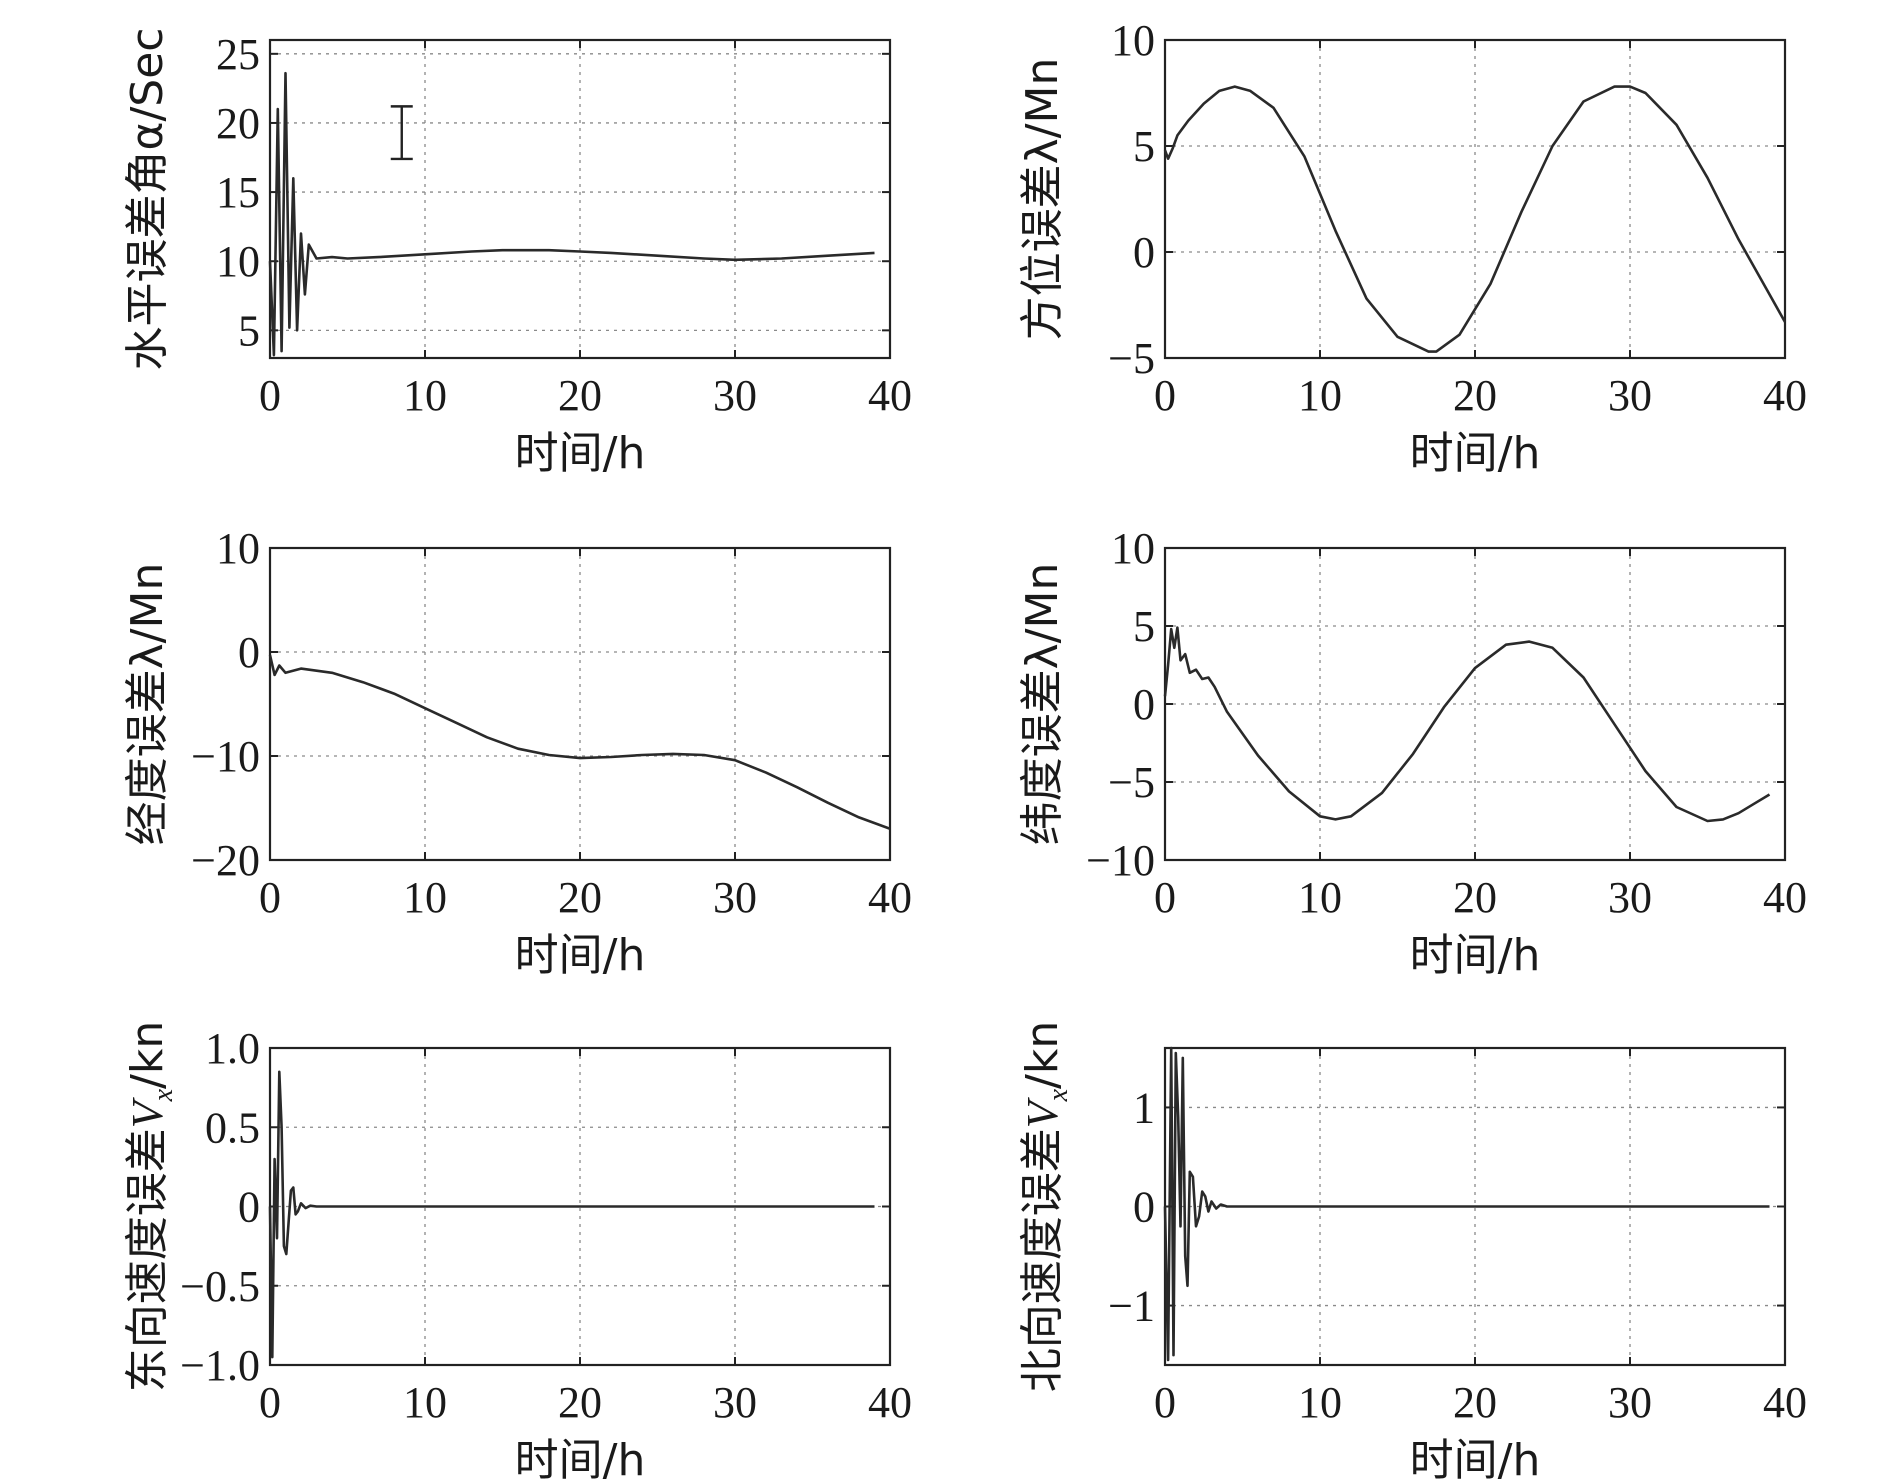  Describe the element at coordinates (1131, 1306) in the screenshot. I see `y-tick-label: −1` at that location.